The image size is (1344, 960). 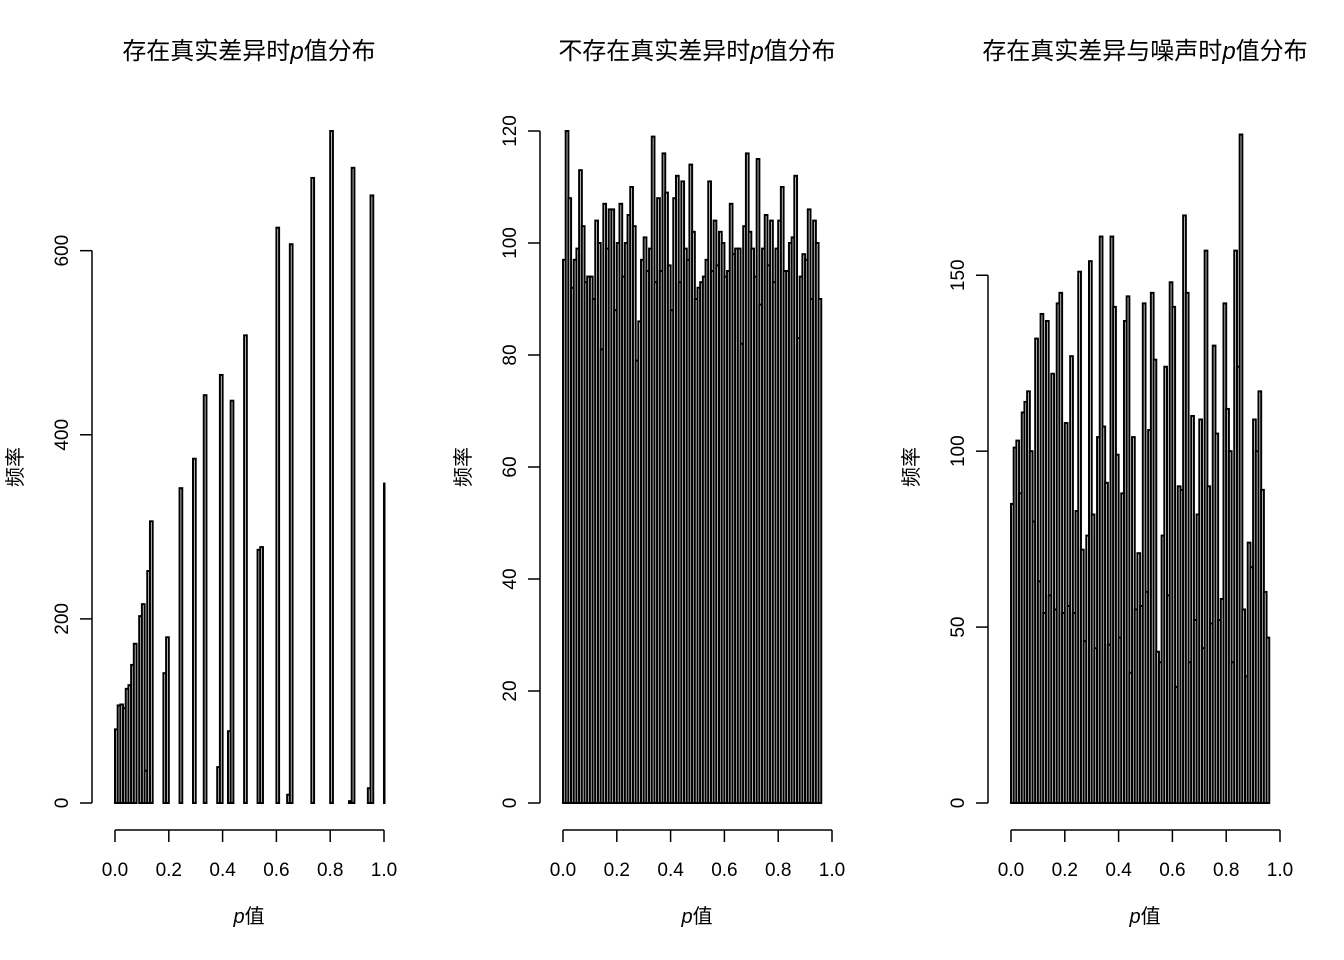 What do you see at coordinates (958, 627) in the screenshot?
I see `y-tick-label: 50` at bounding box center [958, 627].